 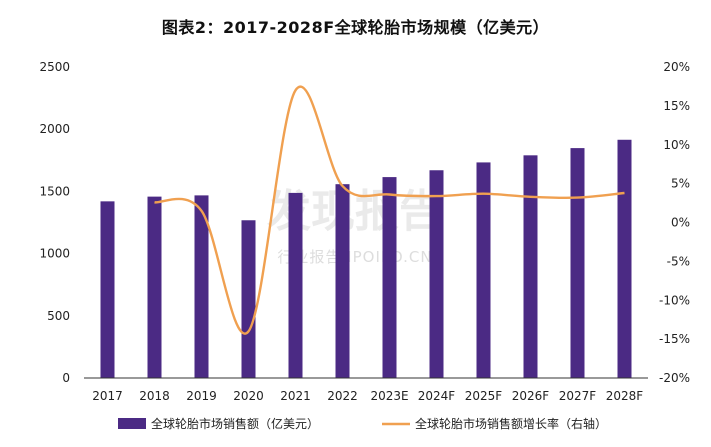 What do you see at coordinates (54, 254) in the screenshot?
I see `left-tick-label: 1000` at bounding box center [54, 254].